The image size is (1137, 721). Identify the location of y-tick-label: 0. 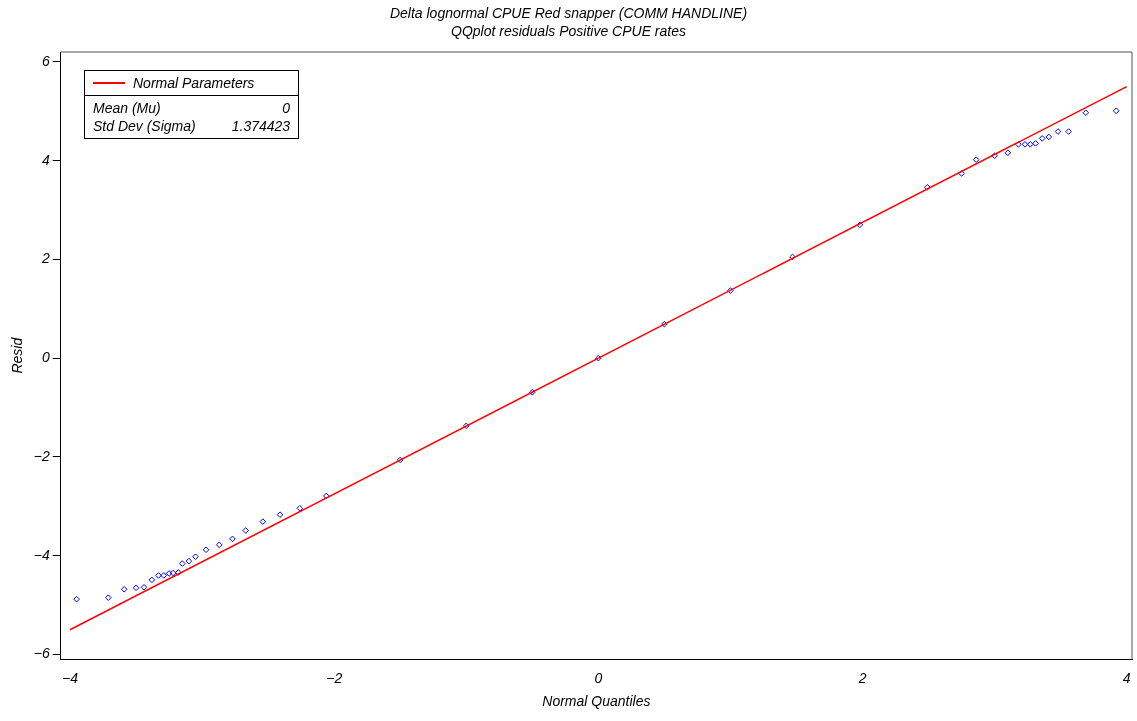
(45, 357).